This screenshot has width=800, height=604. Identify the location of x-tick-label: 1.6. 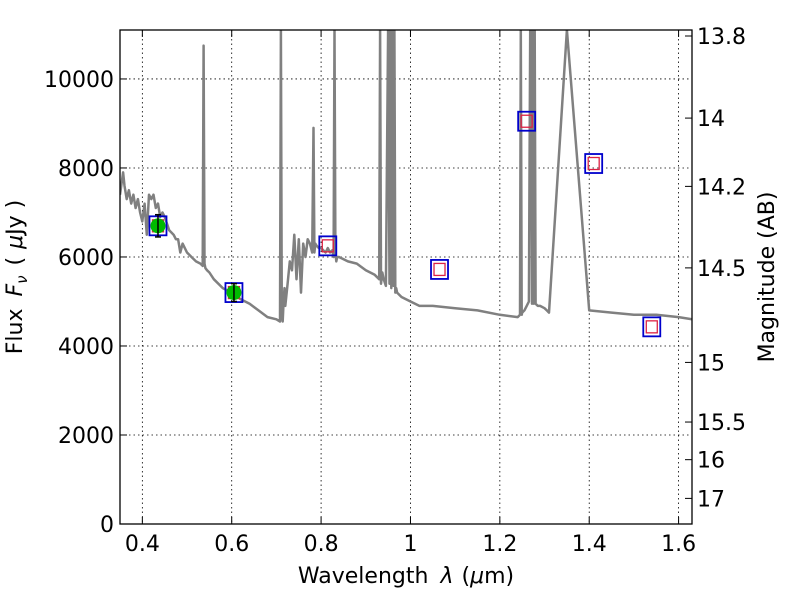
(678, 544).